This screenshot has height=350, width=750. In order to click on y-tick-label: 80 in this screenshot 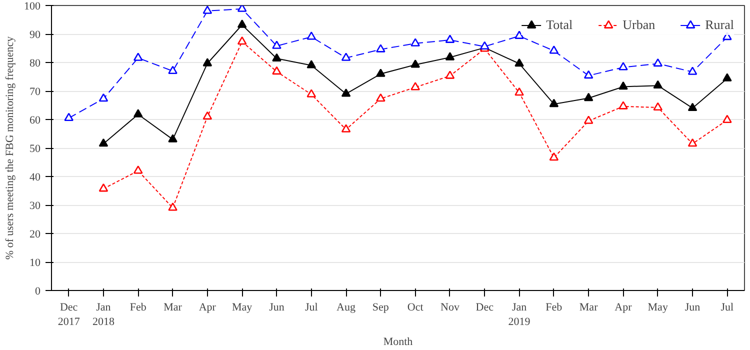, I will do `click(35, 64)`.